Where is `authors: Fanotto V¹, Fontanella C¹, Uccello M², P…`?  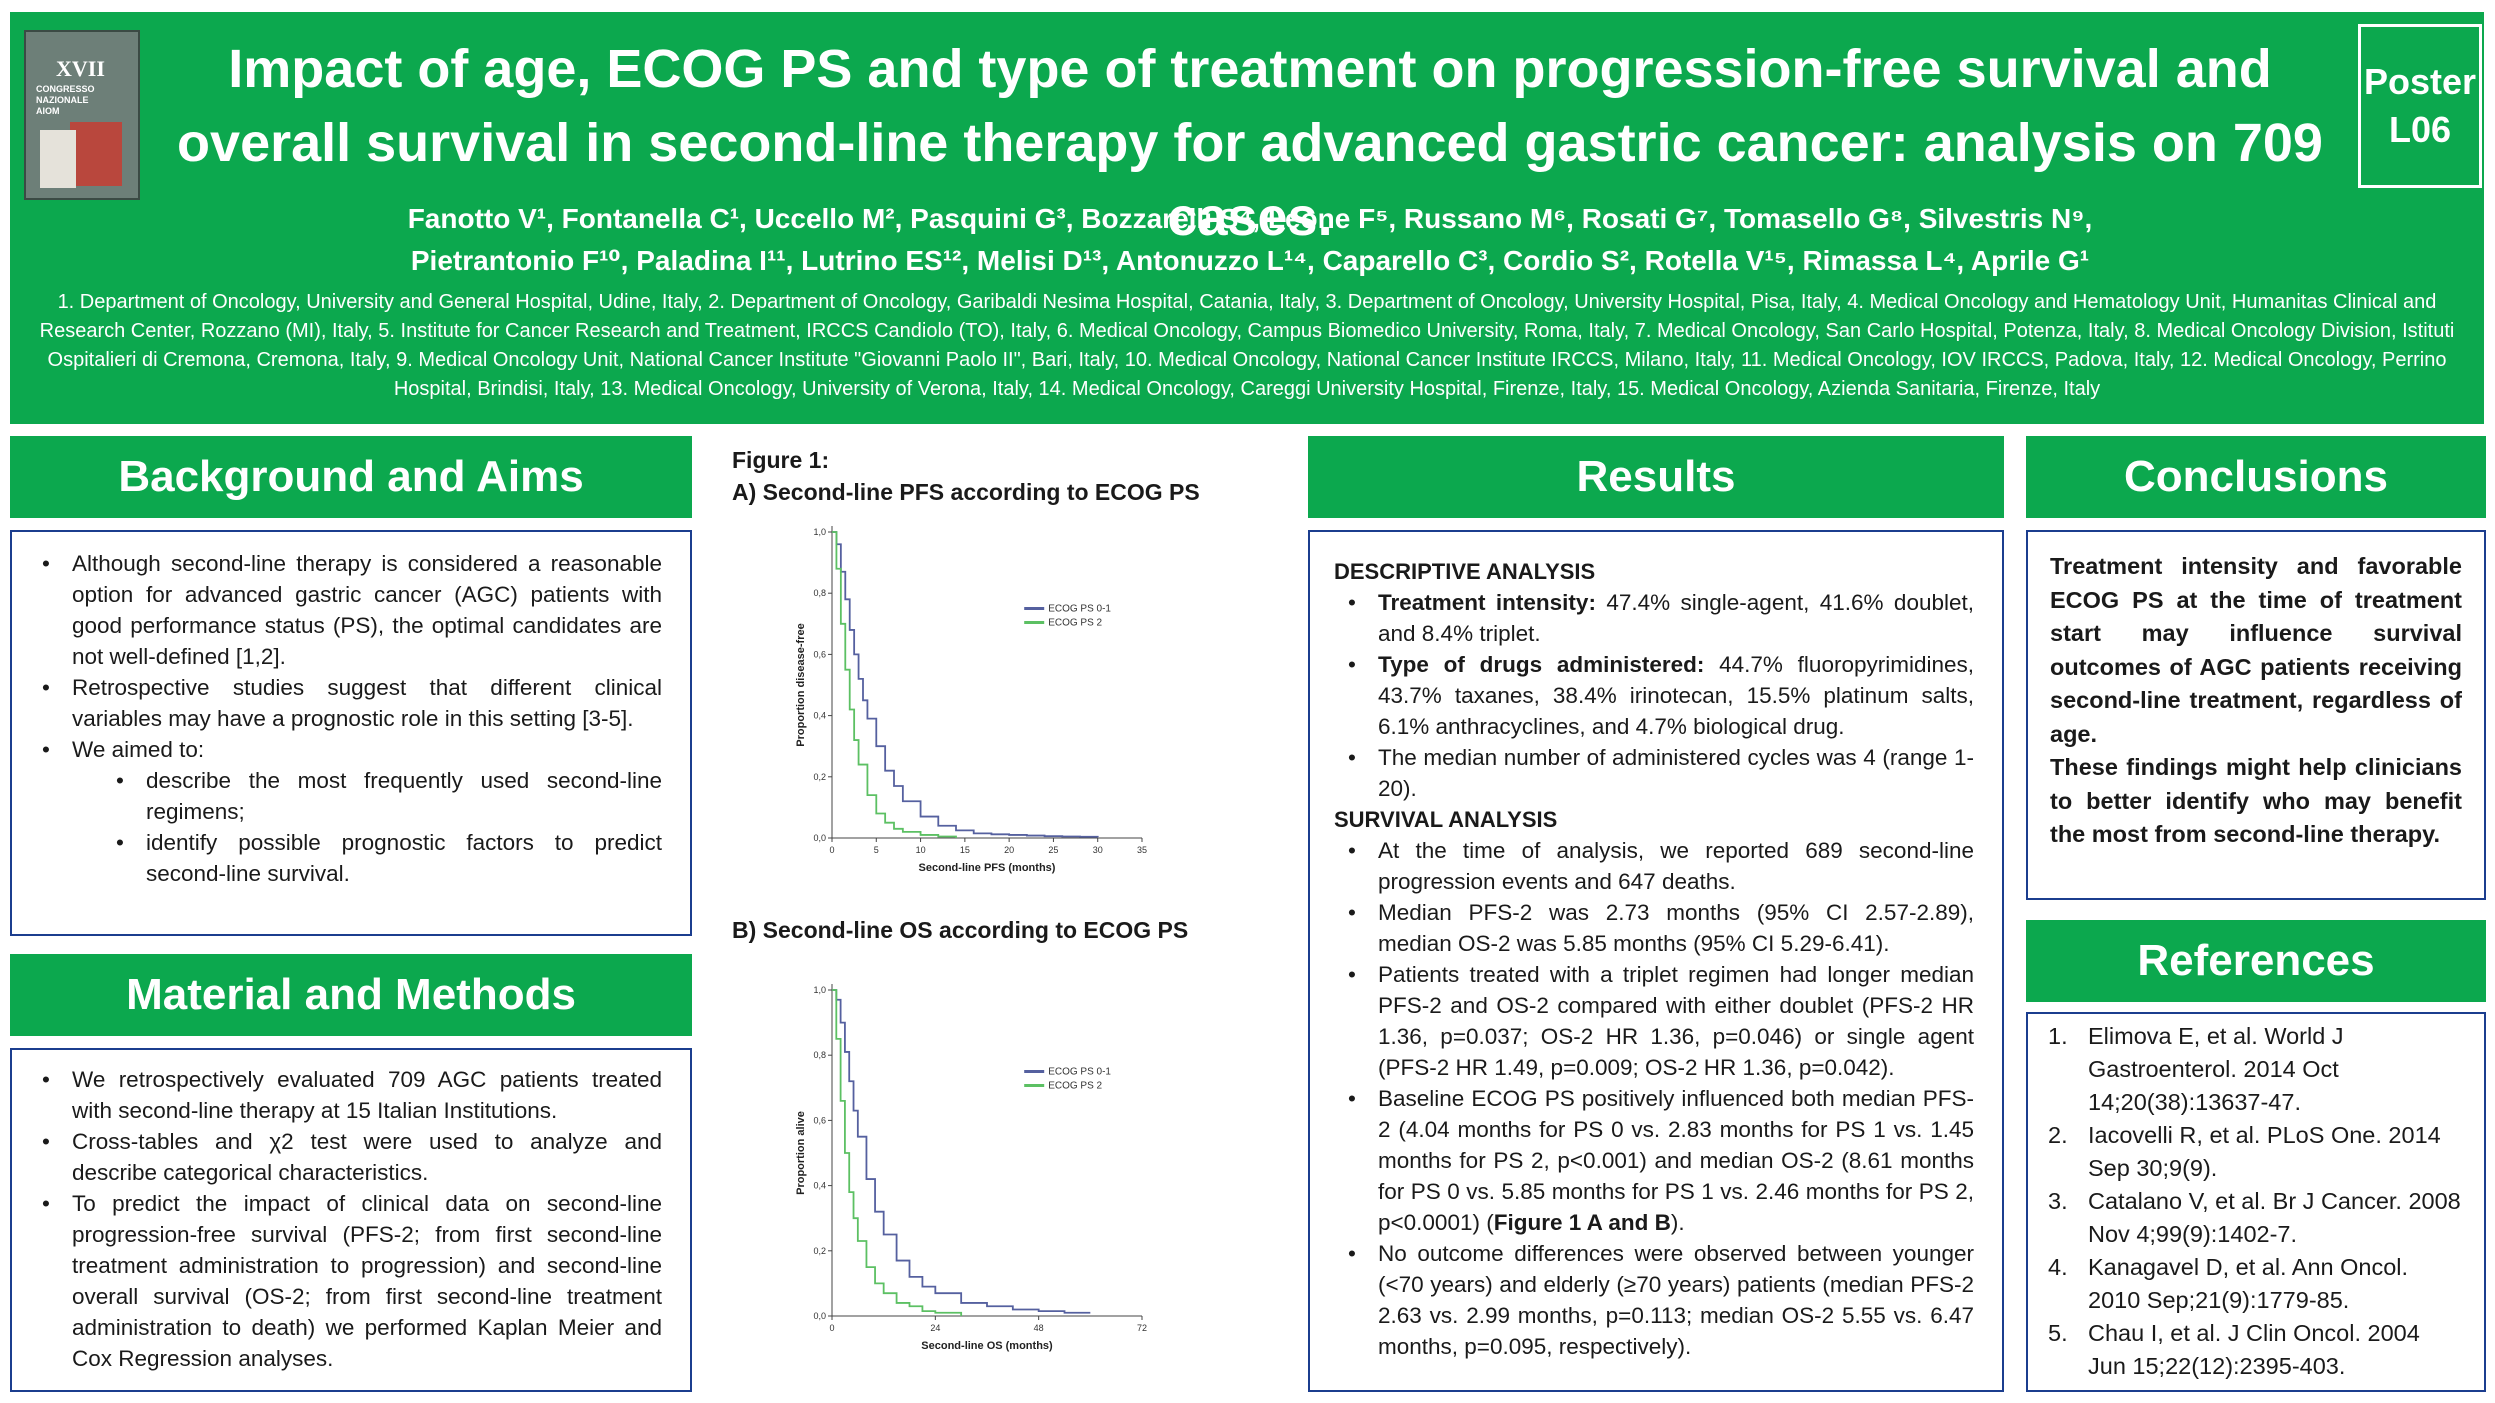 authors: Fanotto V¹, Fontanella C¹, Uccello M², P… is located at coordinates (1250, 240).